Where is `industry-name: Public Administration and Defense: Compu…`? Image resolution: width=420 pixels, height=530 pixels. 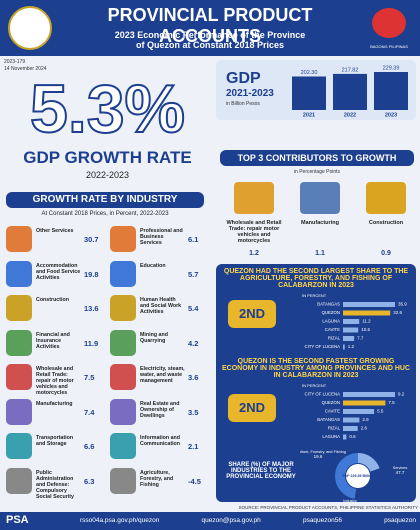
industry-name: Public Administration and Defense: Compu… is located at coordinates (55, 484).